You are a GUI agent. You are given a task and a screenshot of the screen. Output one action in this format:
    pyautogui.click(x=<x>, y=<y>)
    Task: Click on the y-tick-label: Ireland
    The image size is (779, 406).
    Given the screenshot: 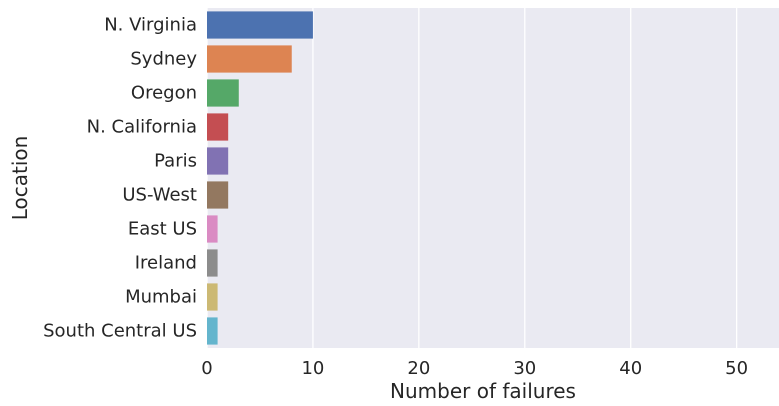 What is the action you would take?
    pyautogui.click(x=166, y=263)
    